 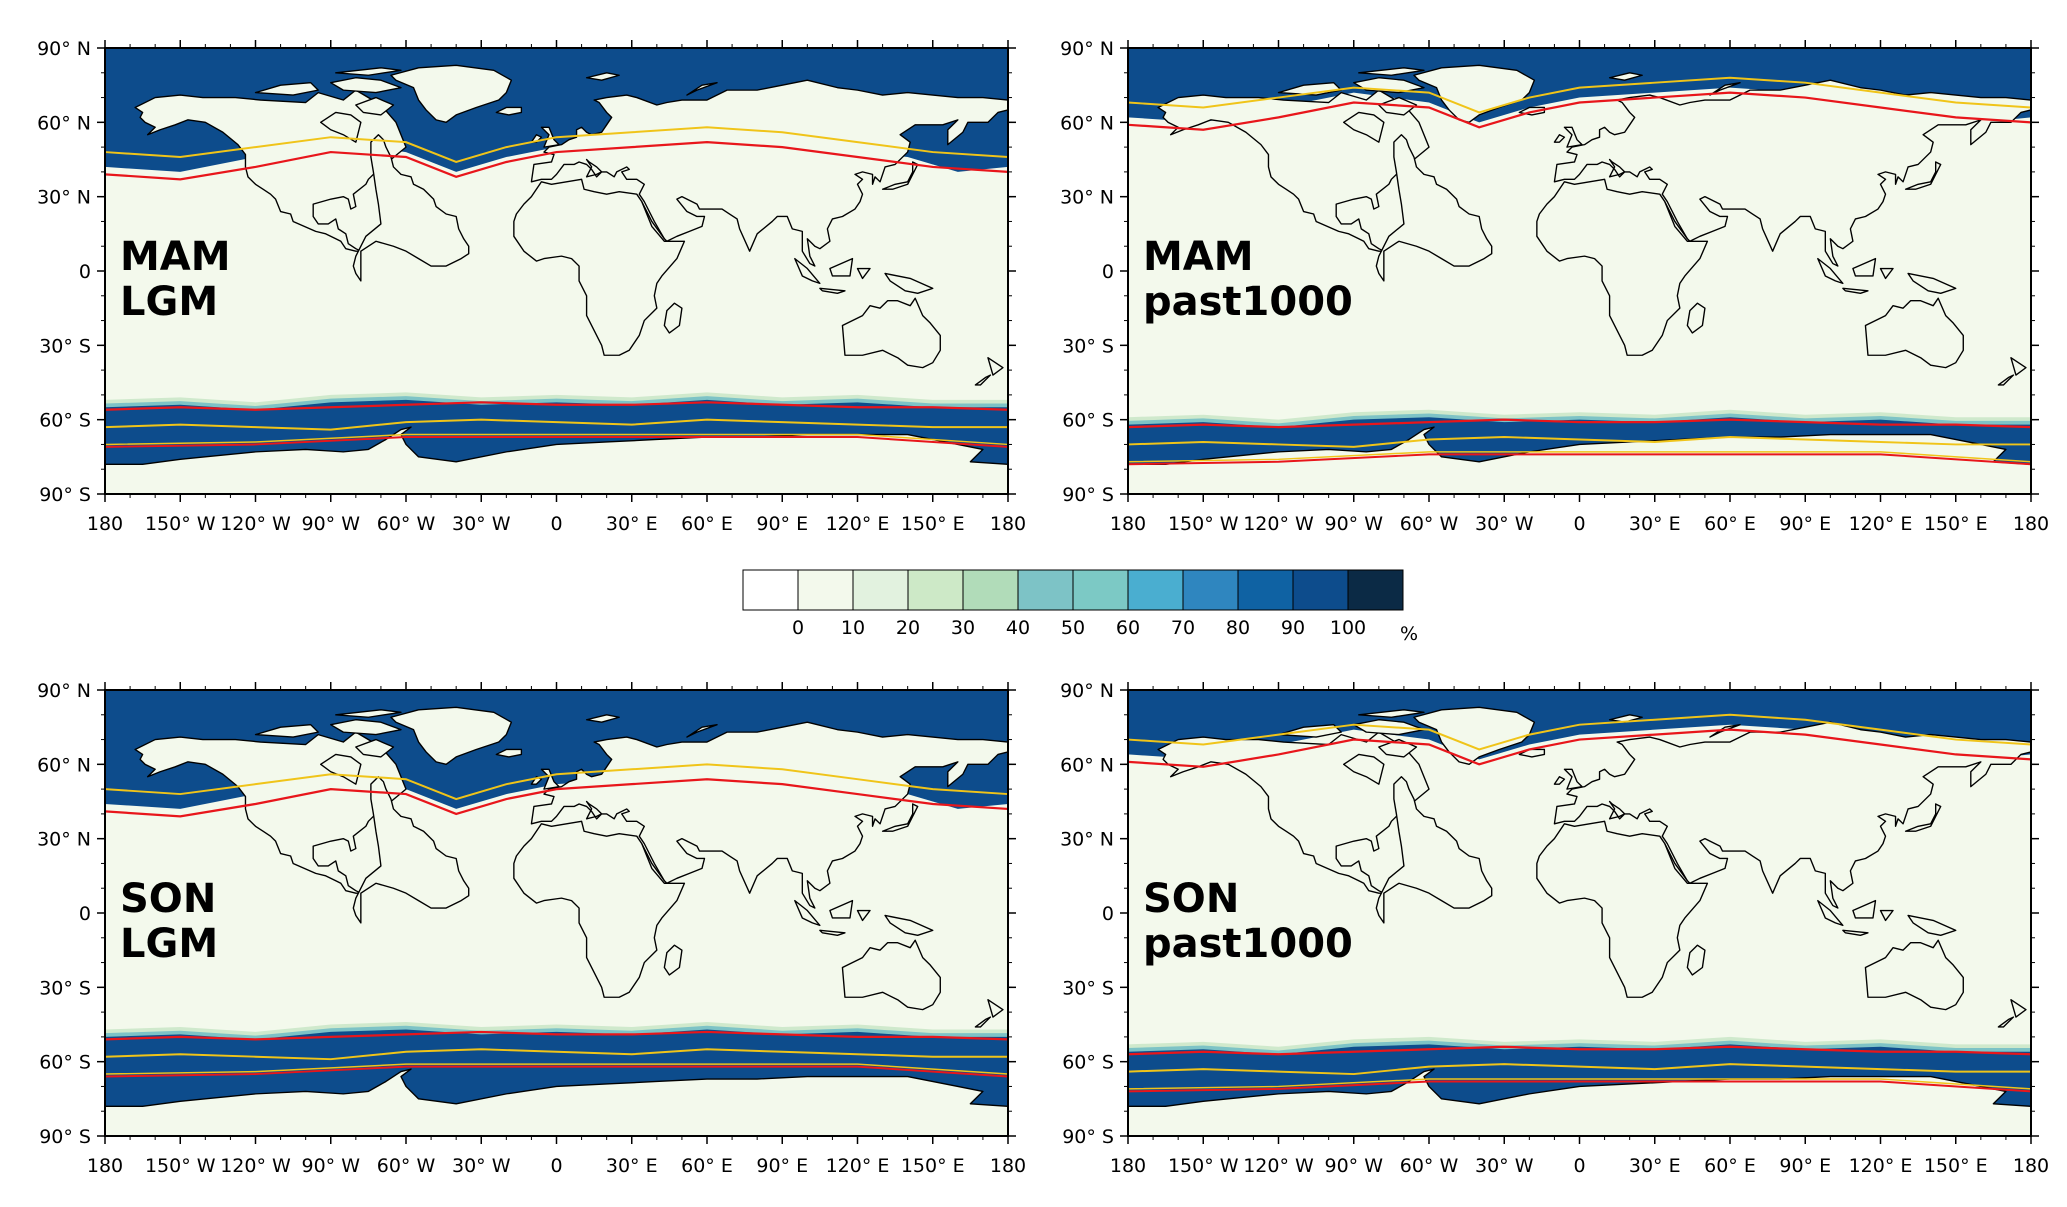 What do you see at coordinates (175, 257) in the screenshot?
I see `panel-season-label: MAM` at bounding box center [175, 257].